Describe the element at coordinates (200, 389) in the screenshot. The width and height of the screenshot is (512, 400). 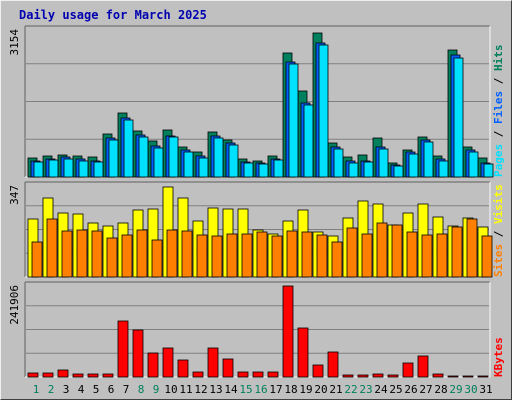
I see `day-label-12: 12` at that location.